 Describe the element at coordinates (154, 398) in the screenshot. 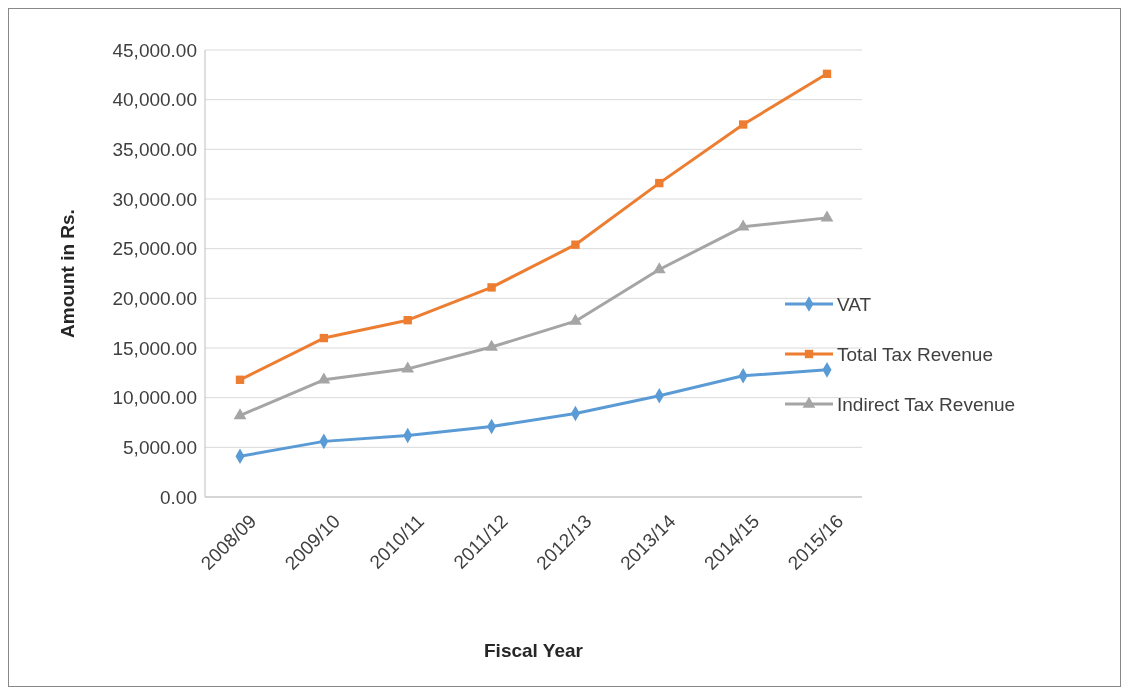

I see `y-tick-label: 10,000.00` at that location.